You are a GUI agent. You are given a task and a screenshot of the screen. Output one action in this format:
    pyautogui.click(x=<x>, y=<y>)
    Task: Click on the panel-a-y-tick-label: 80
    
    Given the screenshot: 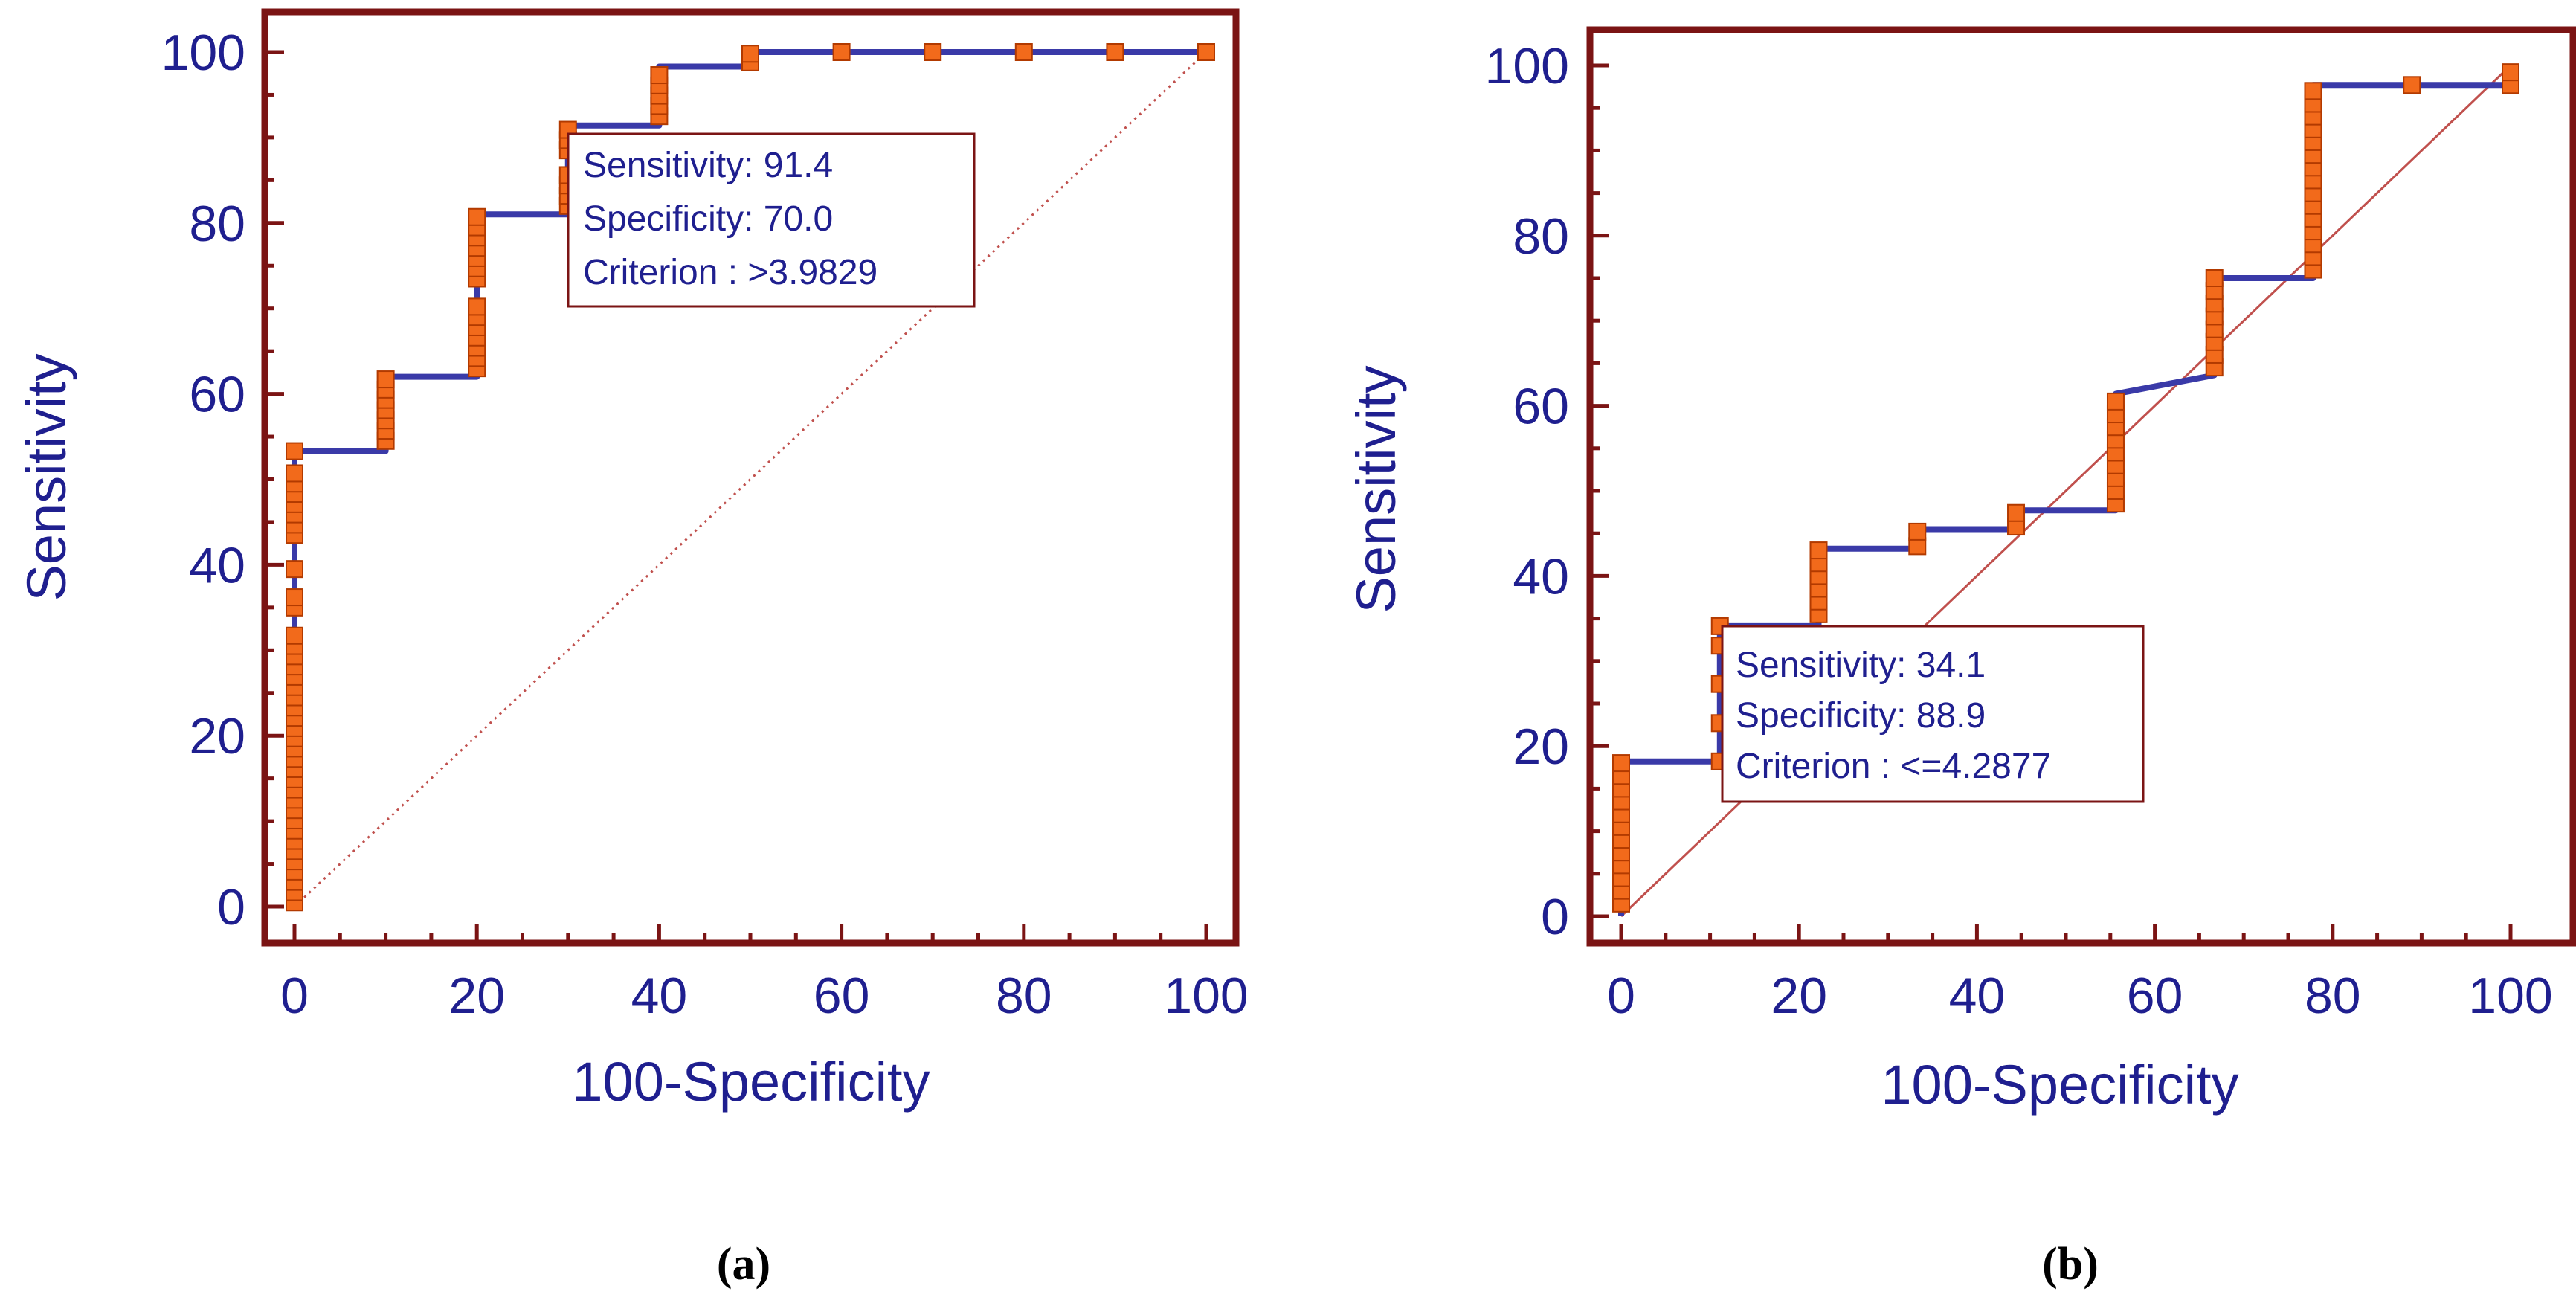 What is the action you would take?
    pyautogui.click(x=217, y=224)
    